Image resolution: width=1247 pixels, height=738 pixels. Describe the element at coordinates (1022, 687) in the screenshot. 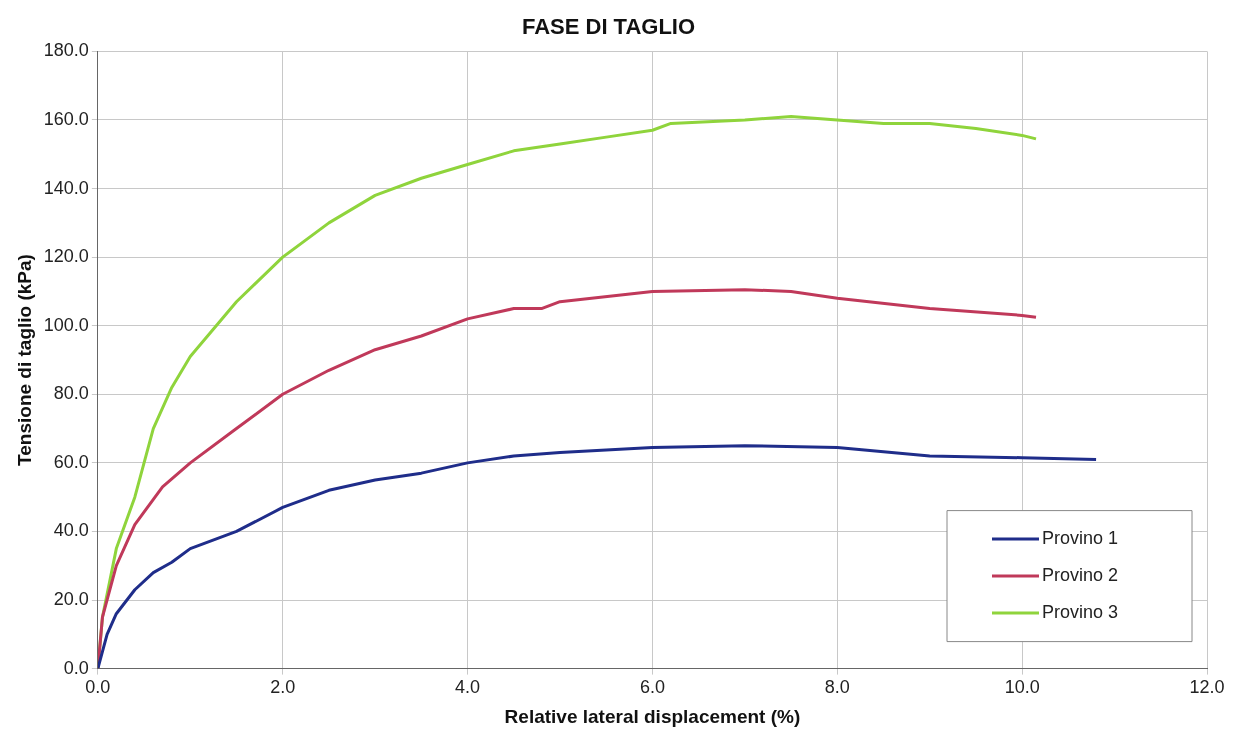

I see `x-tick-label: 10.0` at that location.